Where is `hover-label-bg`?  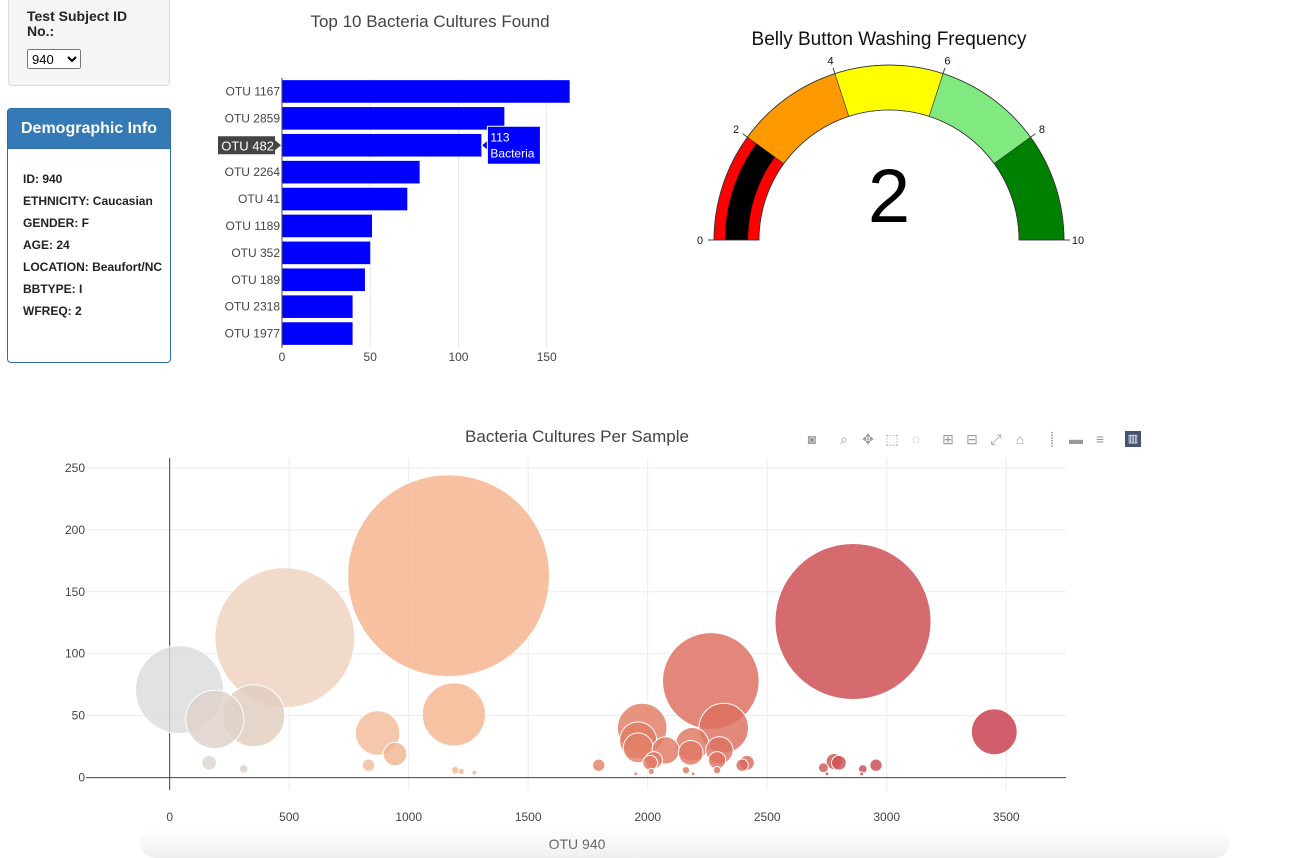
hover-label-bg is located at coordinates (246, 145).